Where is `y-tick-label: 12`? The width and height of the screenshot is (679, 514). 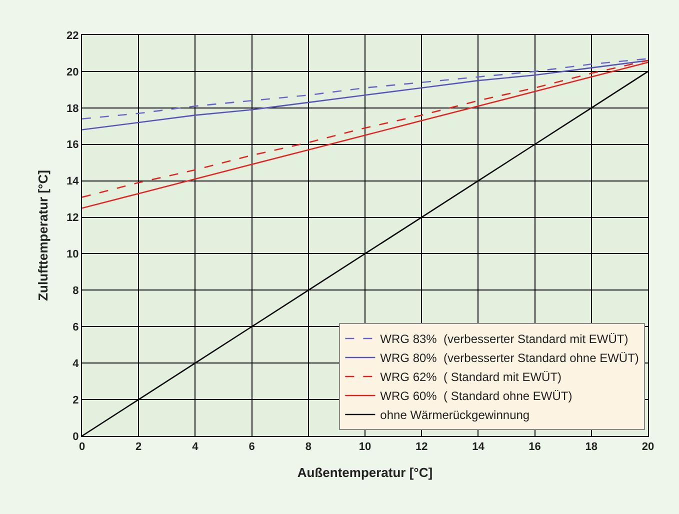 y-tick-label: 12 is located at coordinates (72, 218).